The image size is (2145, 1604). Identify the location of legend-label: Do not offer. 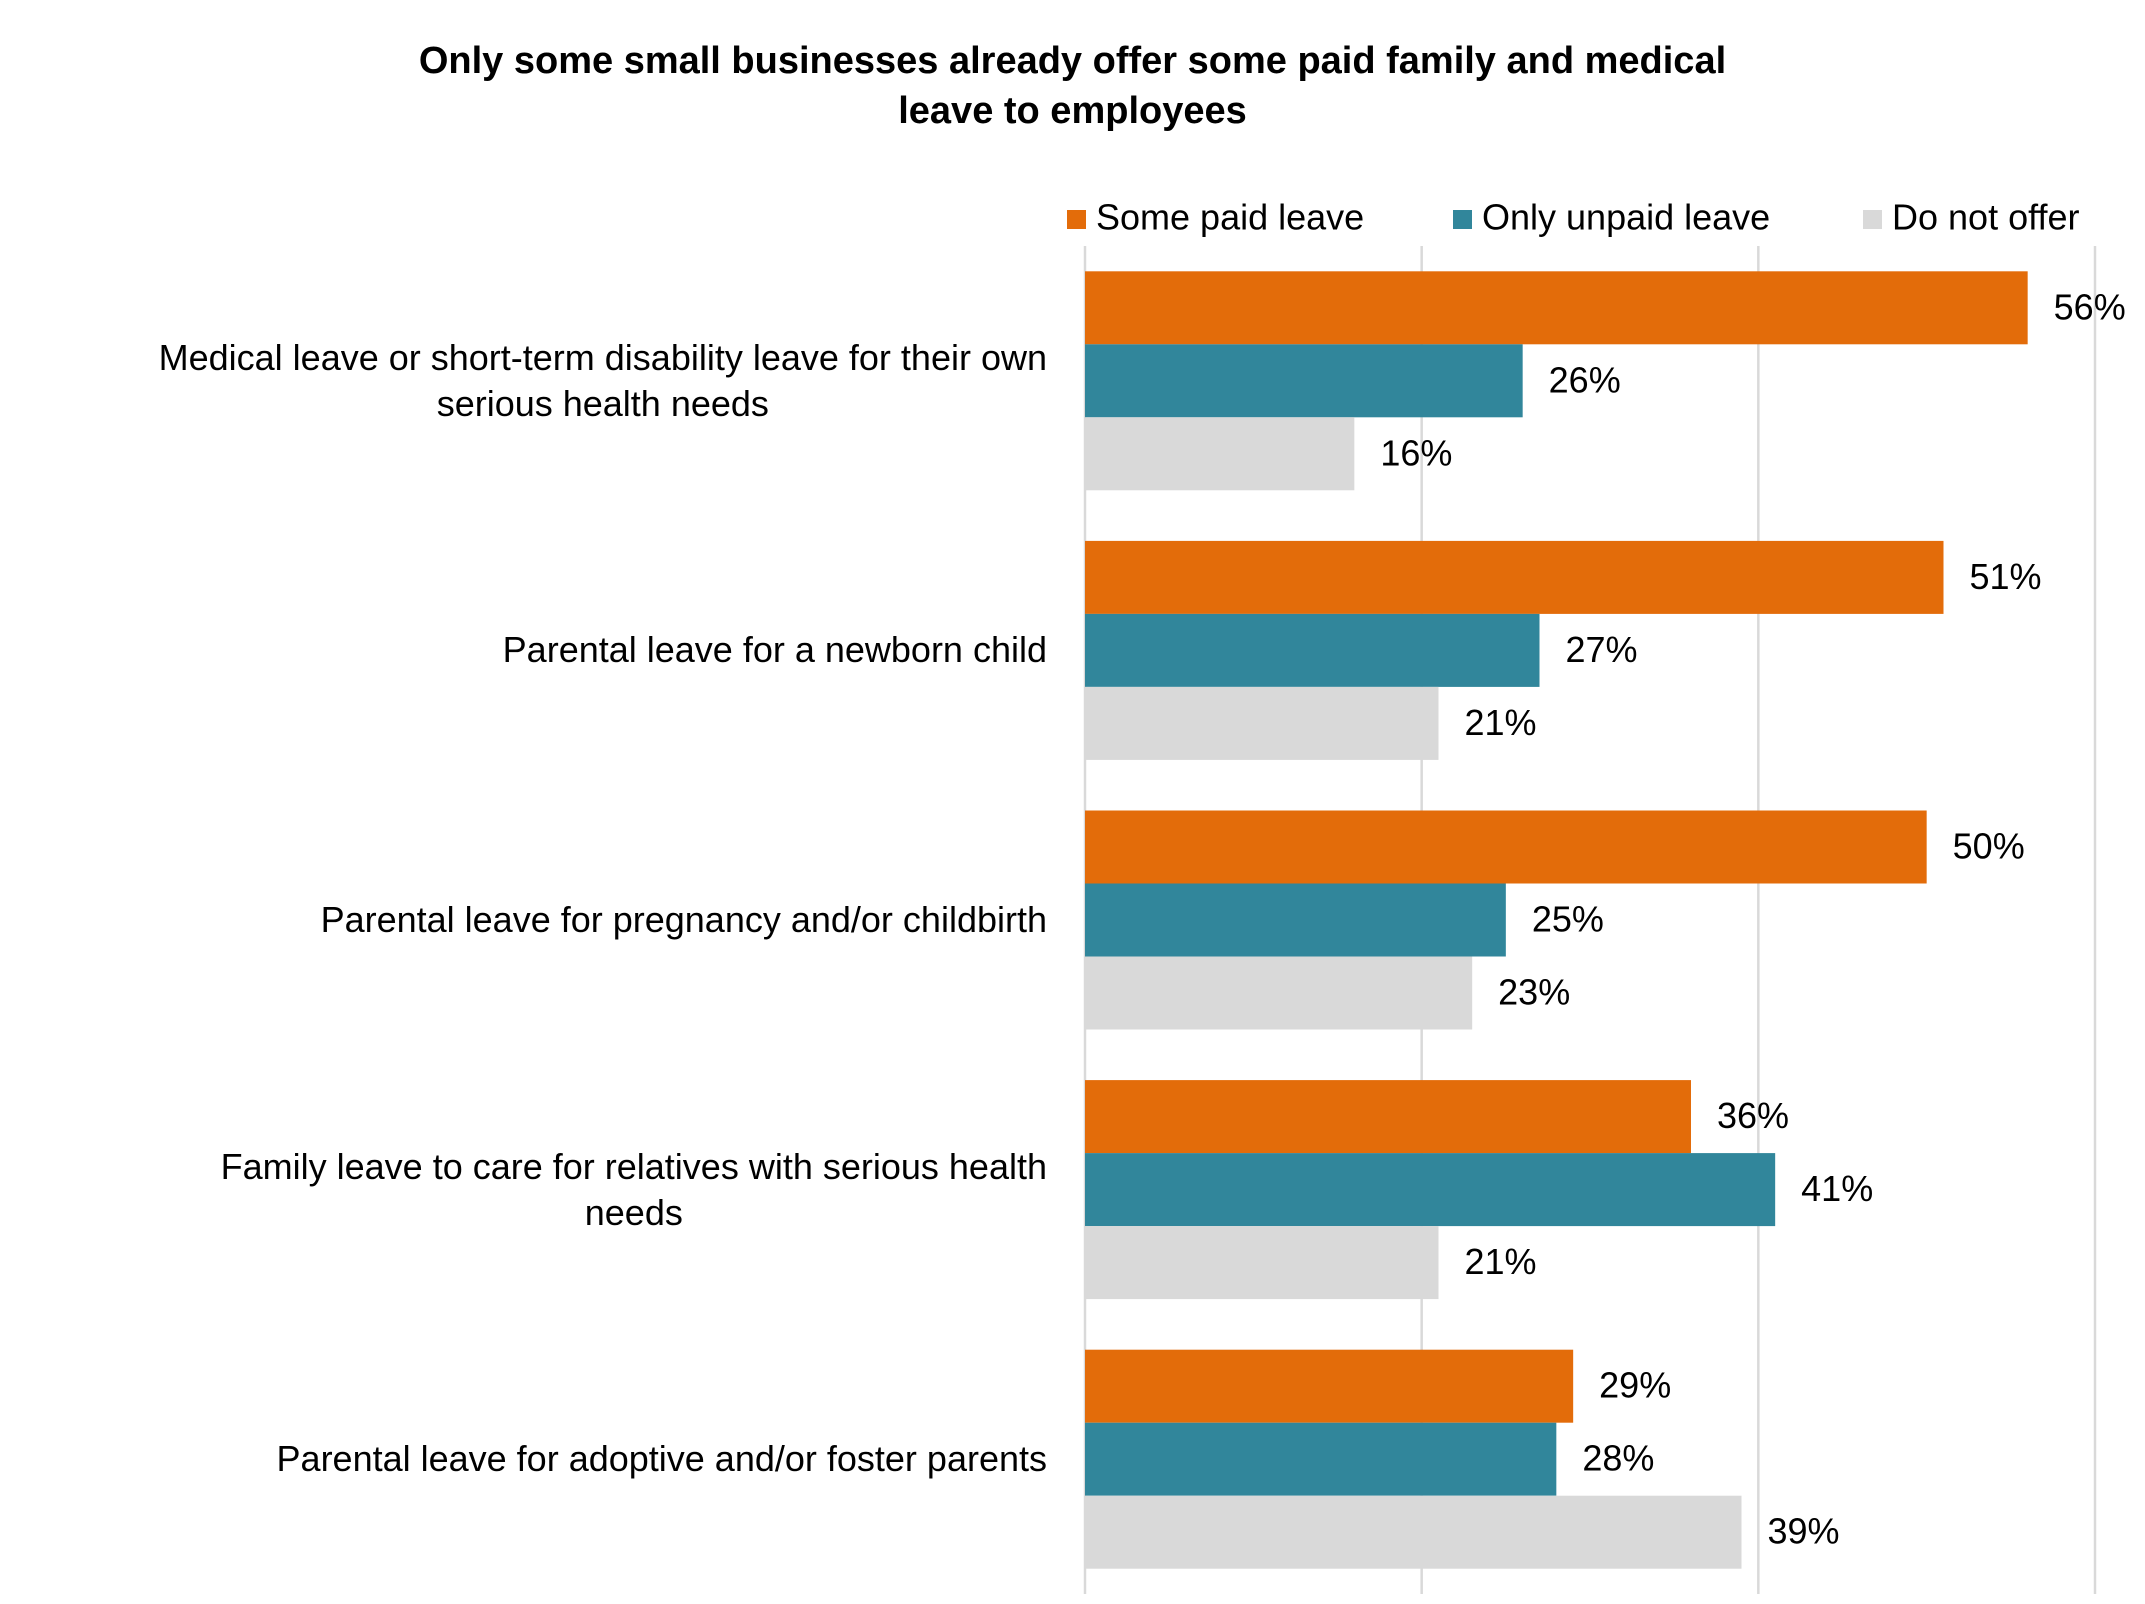
(1985, 217).